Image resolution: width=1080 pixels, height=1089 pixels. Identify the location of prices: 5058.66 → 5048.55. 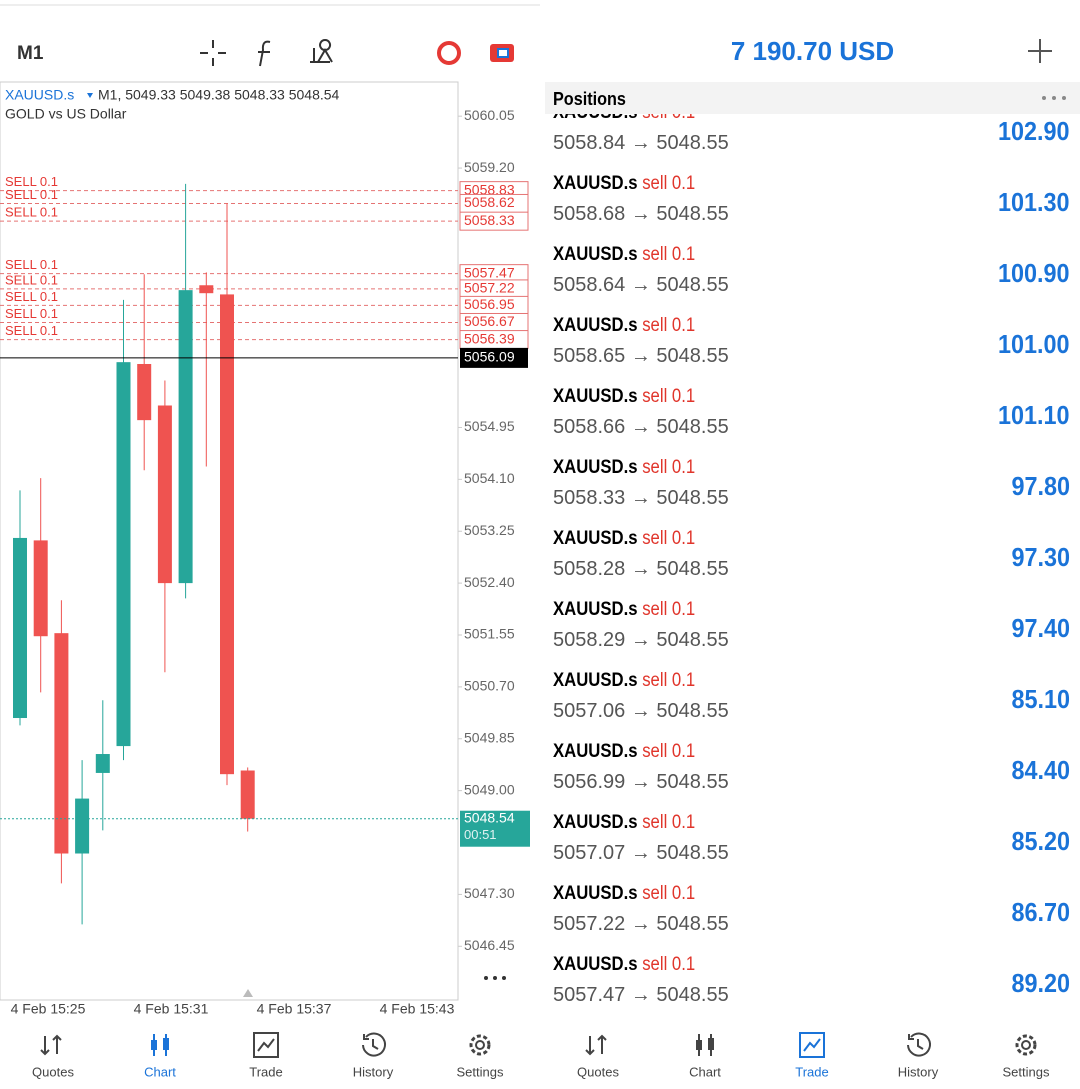
(641, 427).